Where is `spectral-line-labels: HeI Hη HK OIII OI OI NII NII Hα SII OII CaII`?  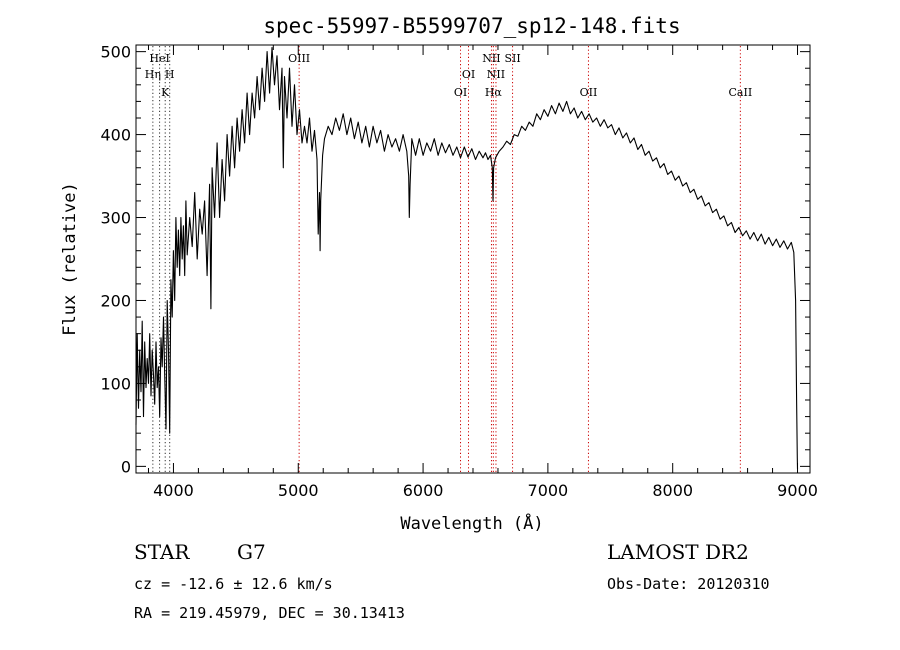
spectral-line-labels: HeI Hη HK OIII OI OI NII NII Hα SII OII CaII is located at coordinates (448, 75).